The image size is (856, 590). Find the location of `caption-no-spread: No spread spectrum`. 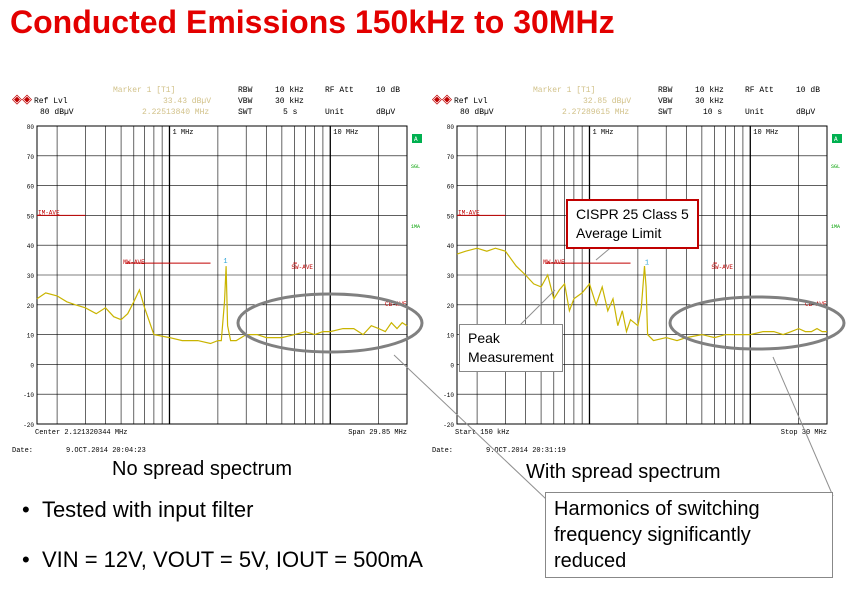

caption-no-spread: No spread spectrum is located at coordinates (202, 469).